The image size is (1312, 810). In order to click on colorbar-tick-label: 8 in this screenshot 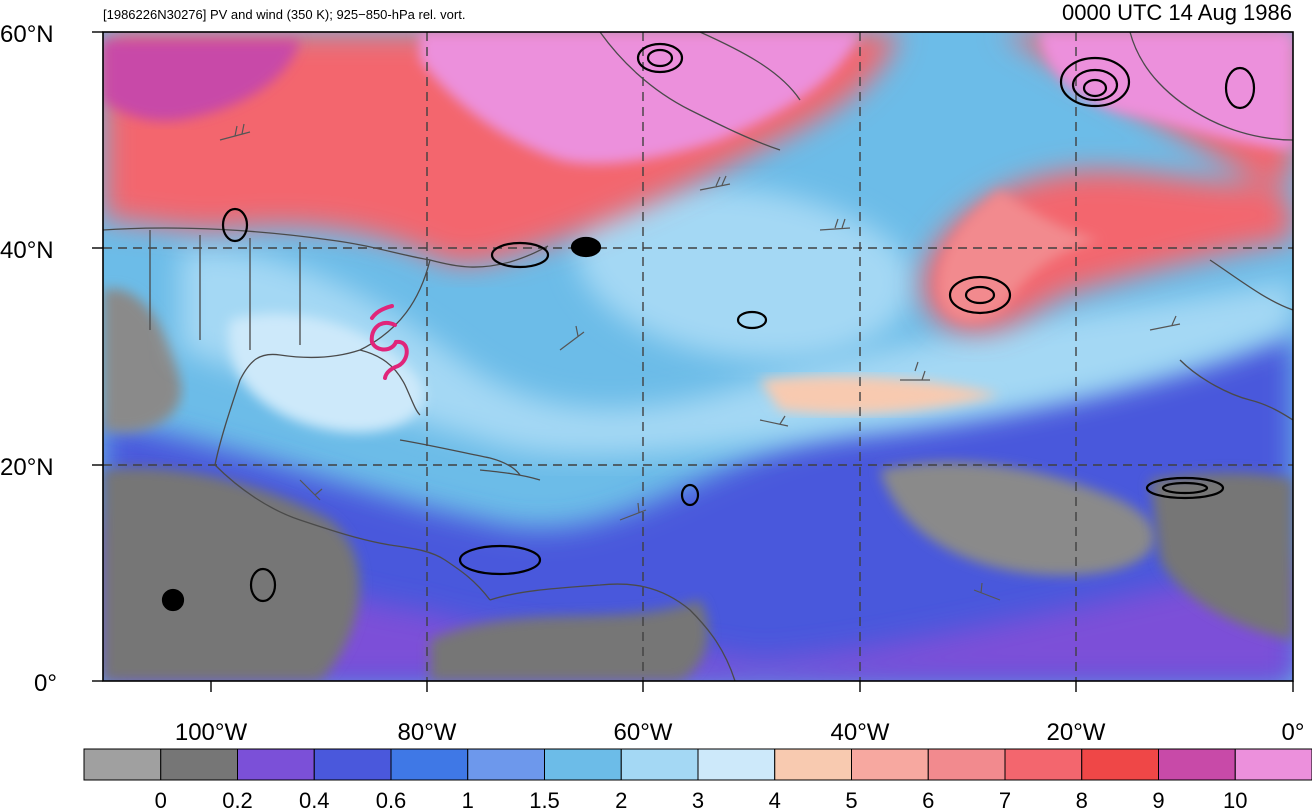, I will do `click(1082, 799)`.